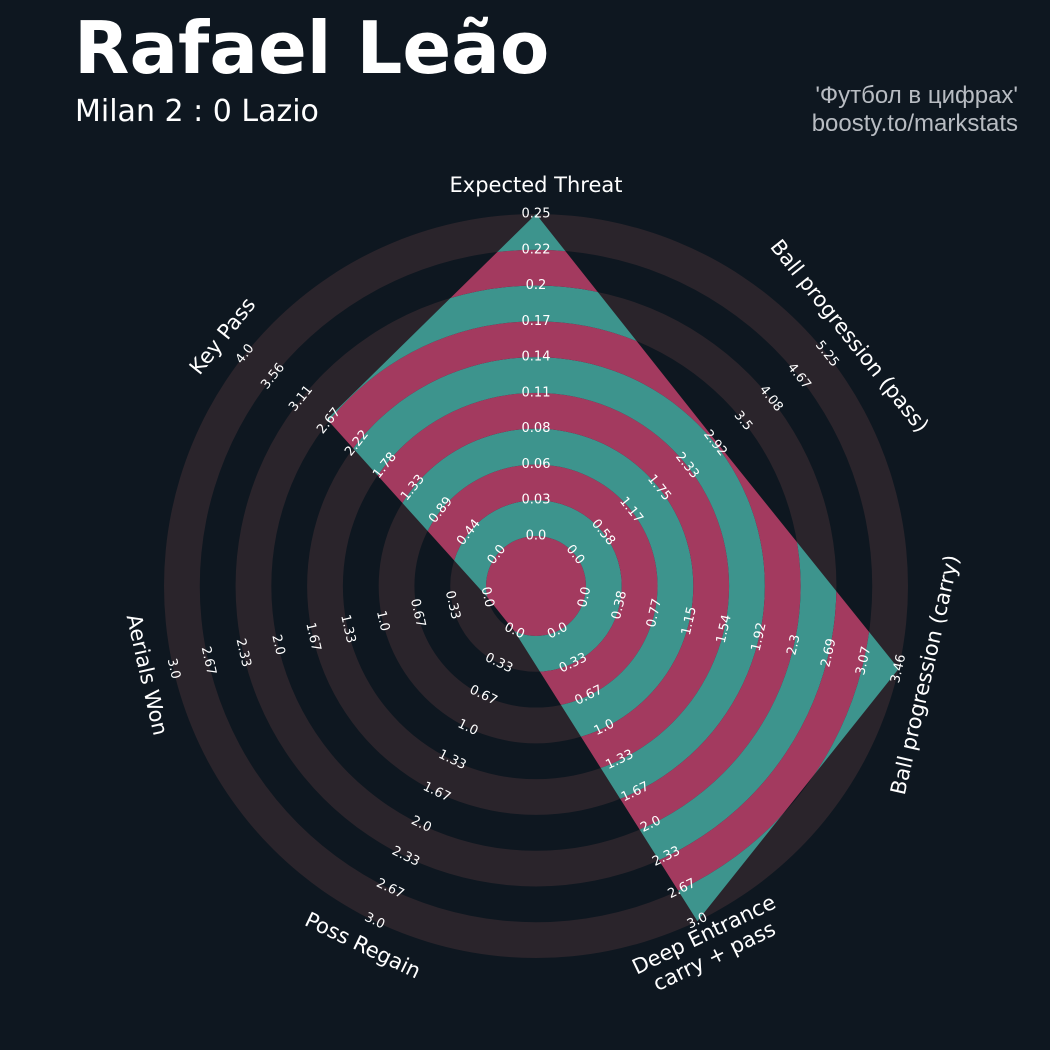 The width and height of the screenshot is (1050, 1050). Describe the element at coordinates (417, 613) in the screenshot. I see `tick-label: 0.67` at that location.